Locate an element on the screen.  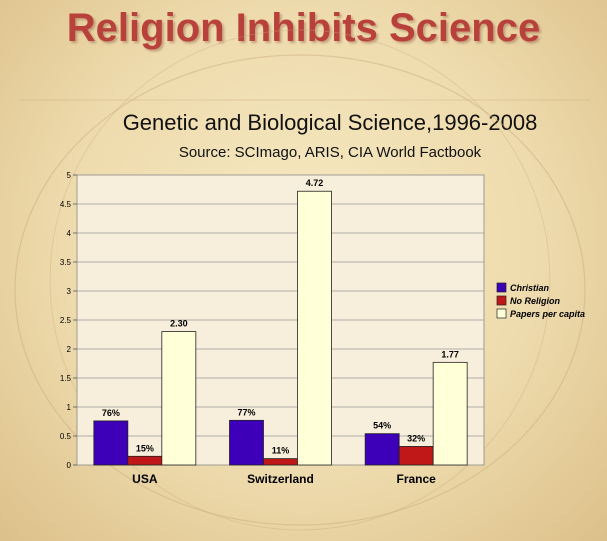
y-tick-label: 4.5 is located at coordinates (66, 204).